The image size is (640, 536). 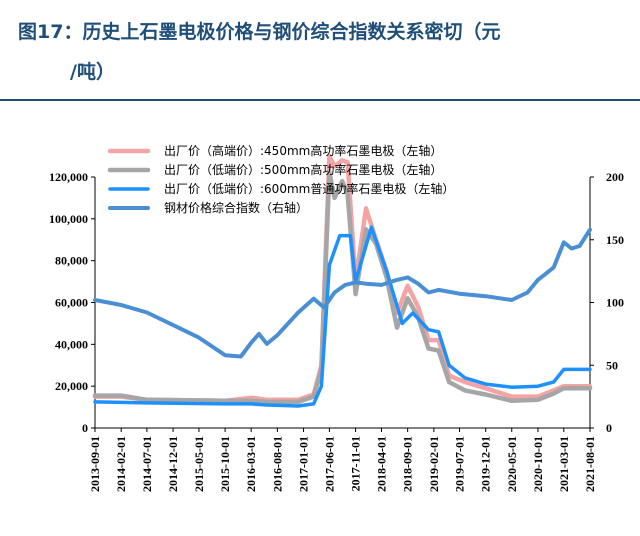 I want to click on x-tick-label: 2018-04-01, so click(x=381, y=464).